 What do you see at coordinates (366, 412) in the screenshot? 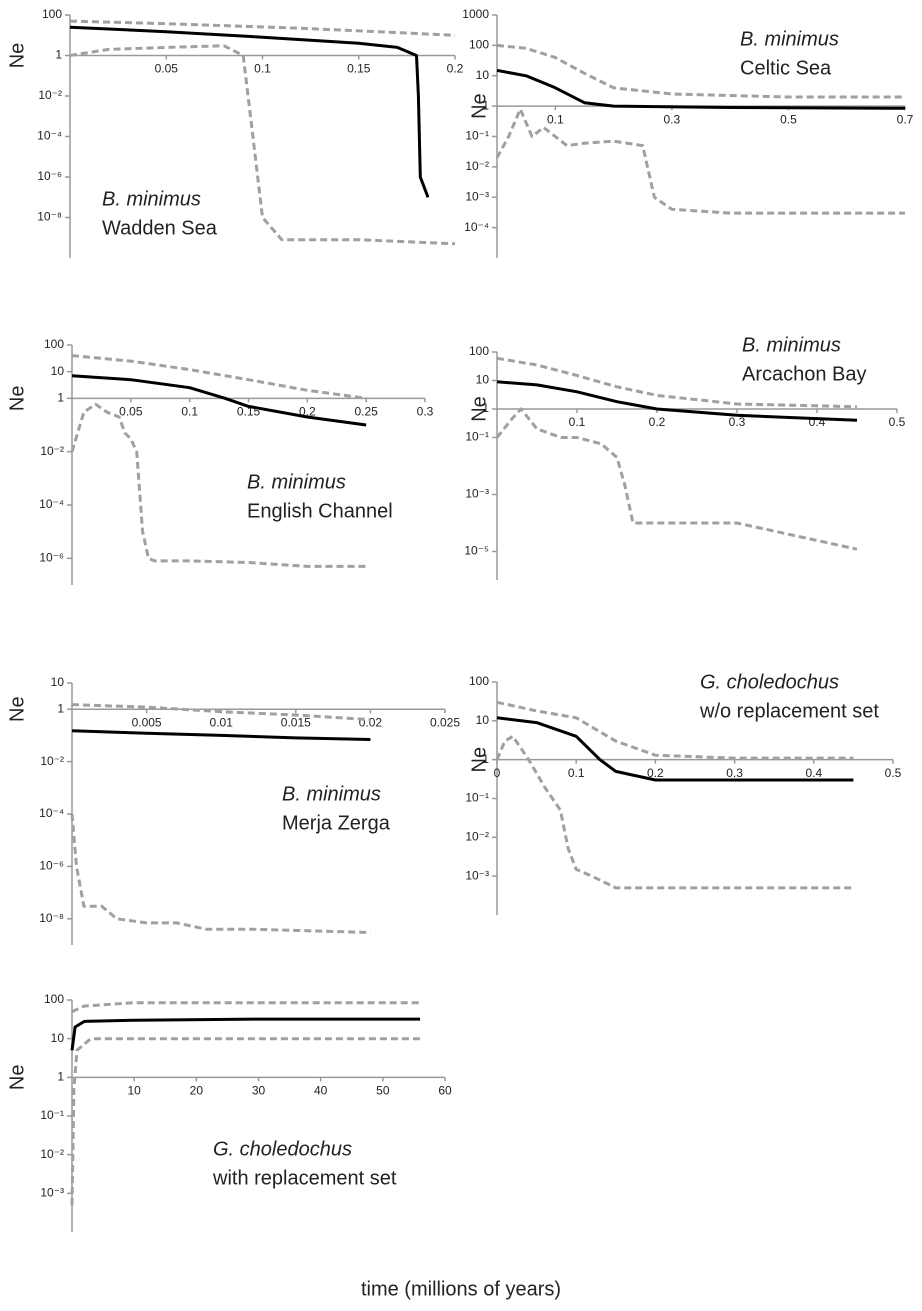
I see `x-tick-label: 0.25` at bounding box center [366, 412].